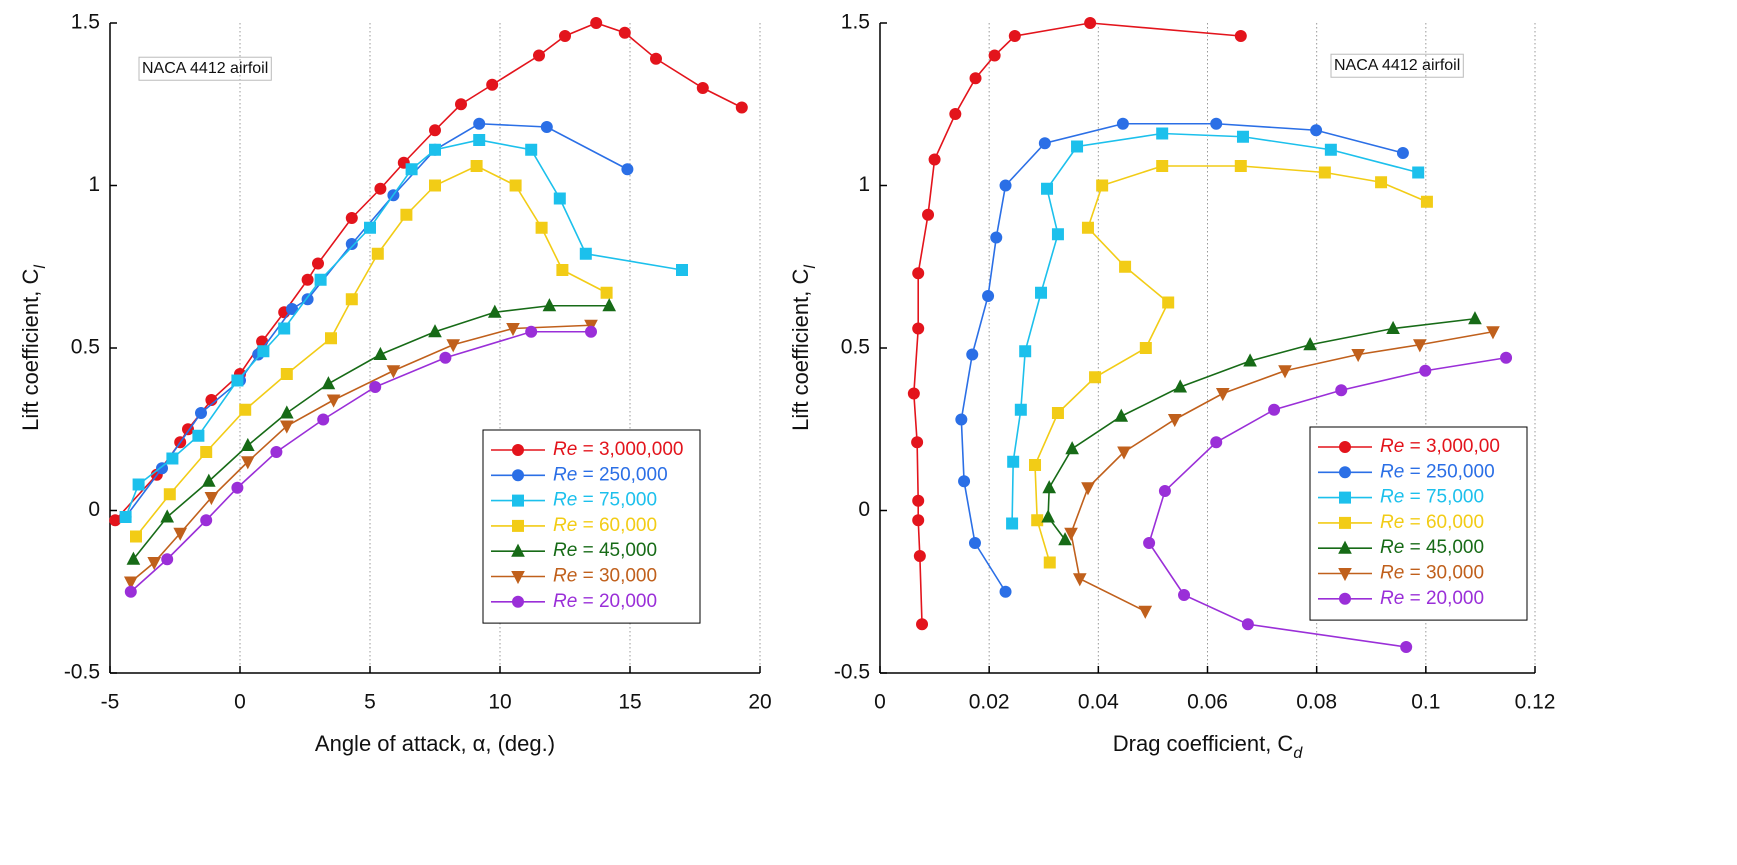 This screenshot has height=865, width=1737. What do you see at coordinates (759, 702) in the screenshot?
I see `x-tick-label: 20` at bounding box center [759, 702].